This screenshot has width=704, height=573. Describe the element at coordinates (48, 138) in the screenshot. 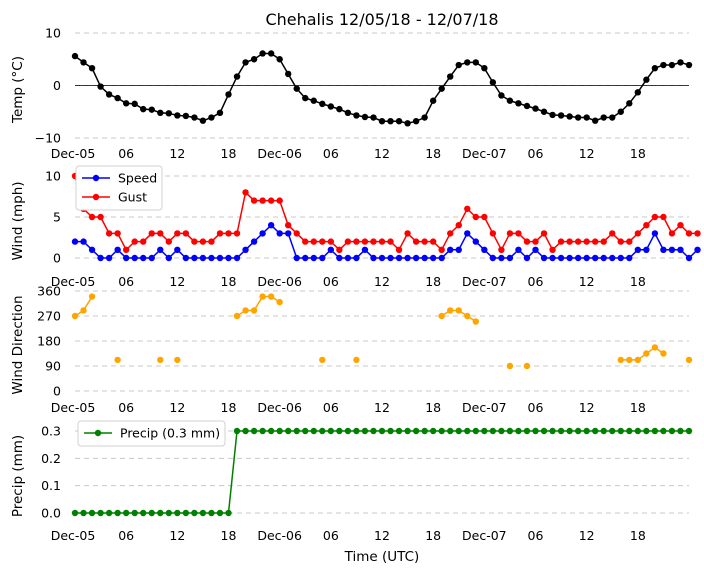

I see `y-tick-label: −10` at that location.